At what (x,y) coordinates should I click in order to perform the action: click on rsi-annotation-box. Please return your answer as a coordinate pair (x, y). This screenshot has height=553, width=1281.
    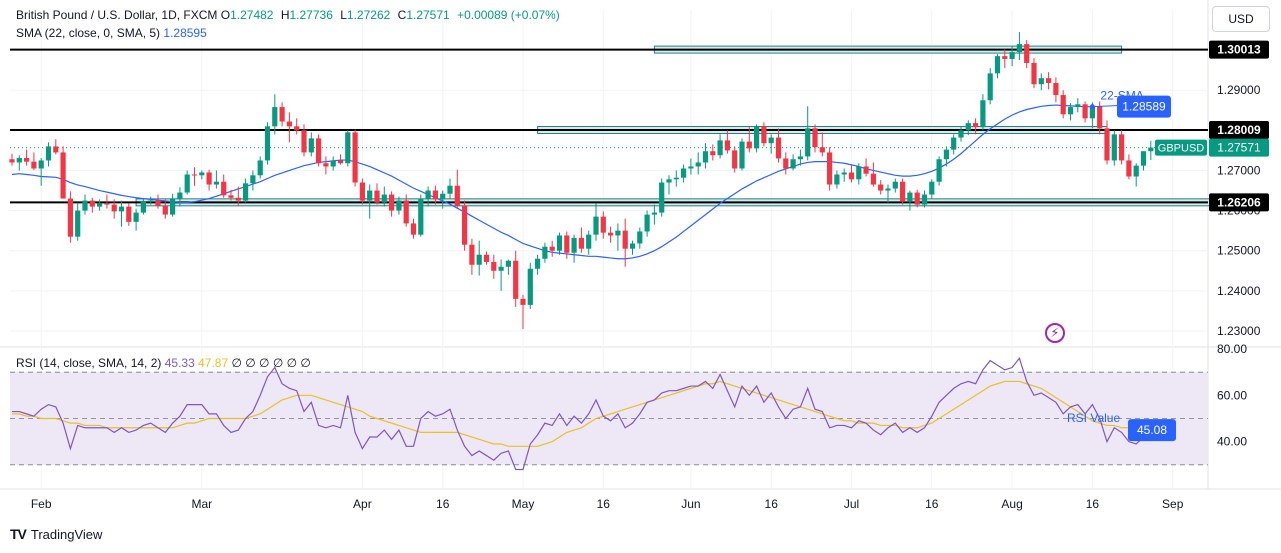
    Looking at the image, I should click on (1152, 430).